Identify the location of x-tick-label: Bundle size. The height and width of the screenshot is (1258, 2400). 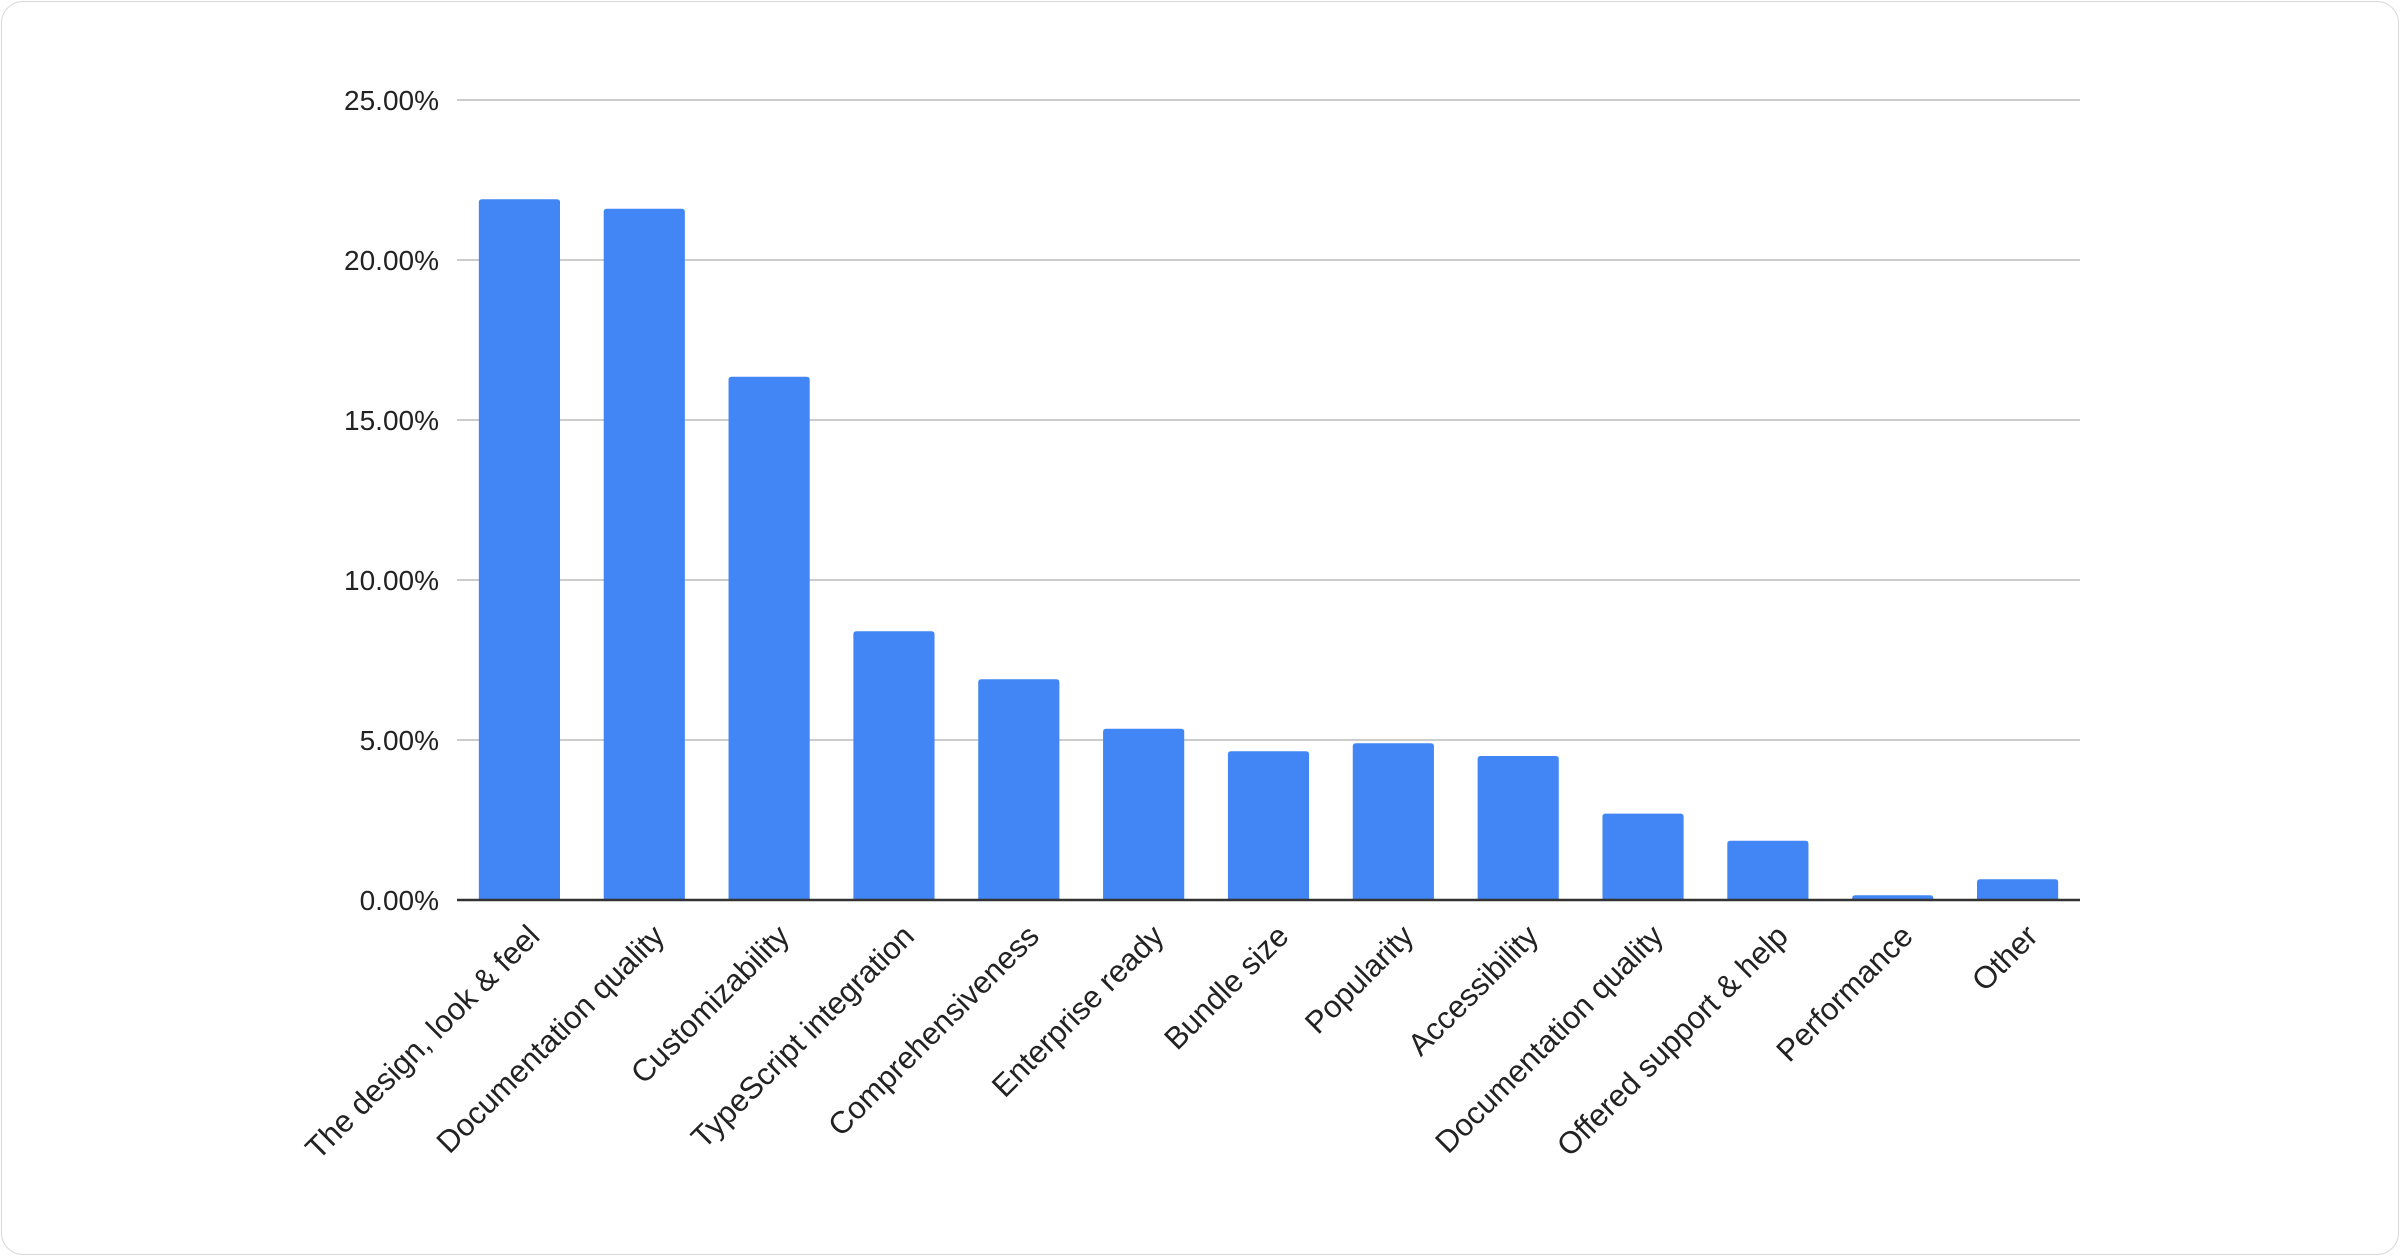
(1226, 987).